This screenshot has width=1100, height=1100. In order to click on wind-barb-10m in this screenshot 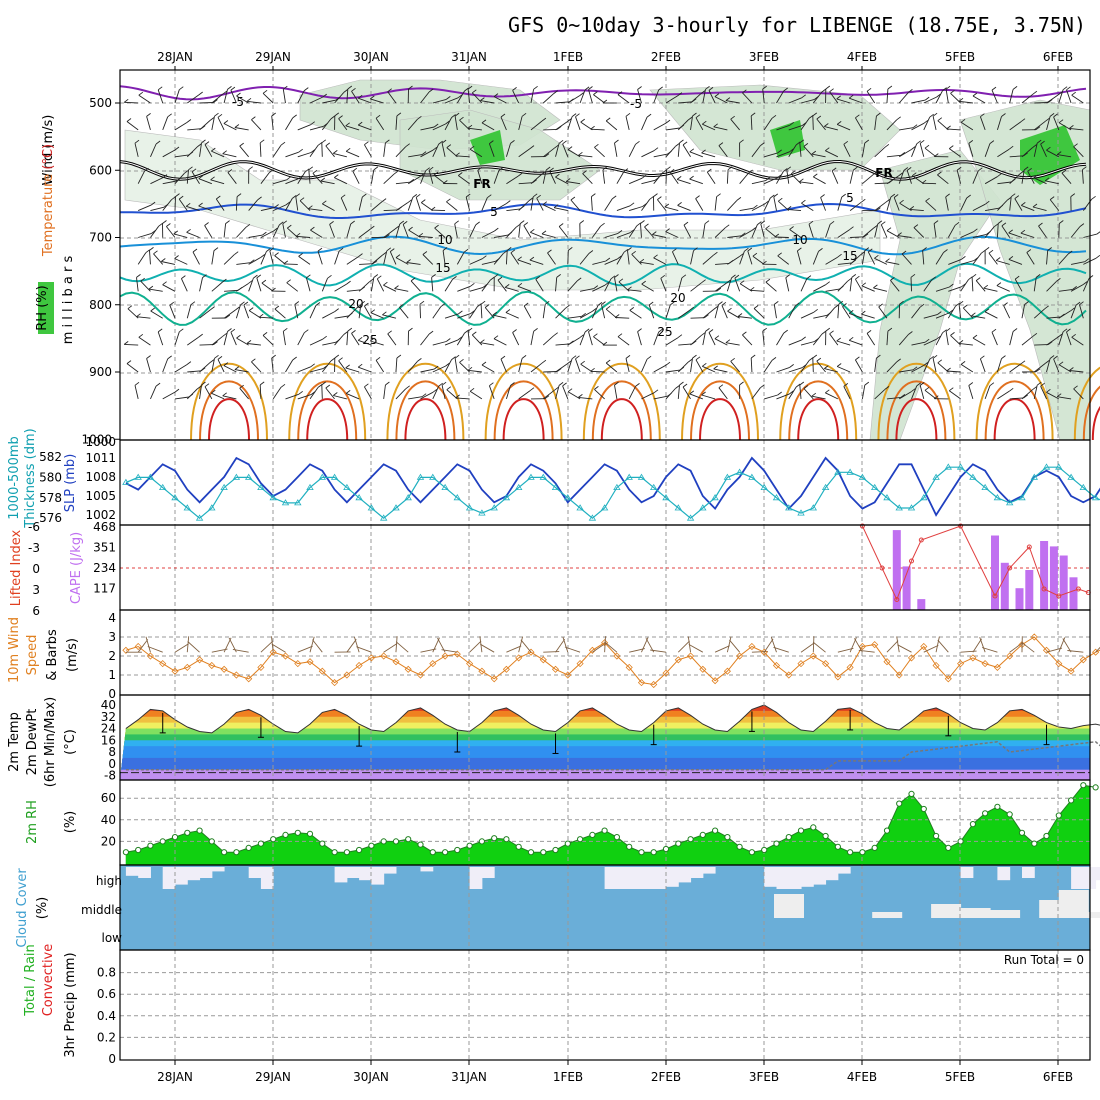, I will do `click(611, 647)`.